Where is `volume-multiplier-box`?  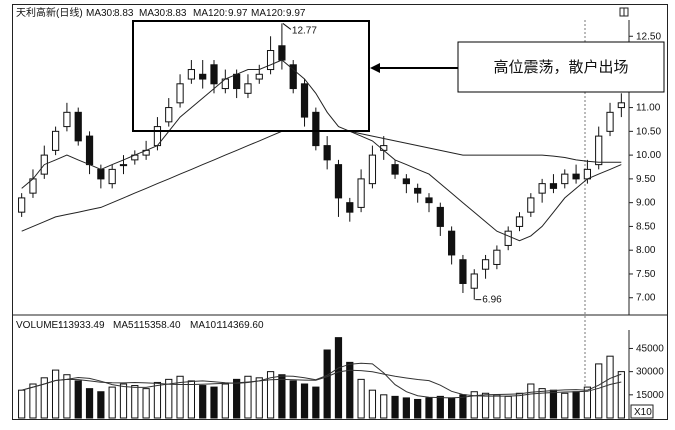 volume-multiplier-box is located at coordinates (642, 411).